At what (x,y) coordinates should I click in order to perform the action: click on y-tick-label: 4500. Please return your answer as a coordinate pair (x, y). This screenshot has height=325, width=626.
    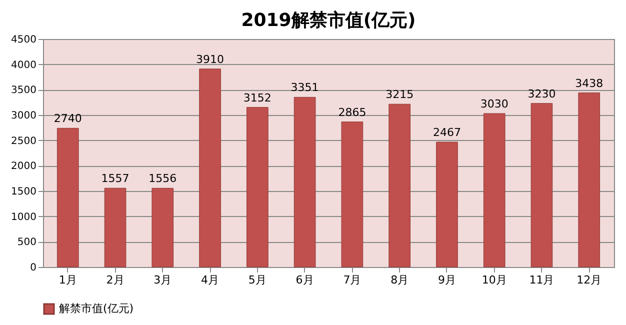
    Looking at the image, I should click on (23, 40).